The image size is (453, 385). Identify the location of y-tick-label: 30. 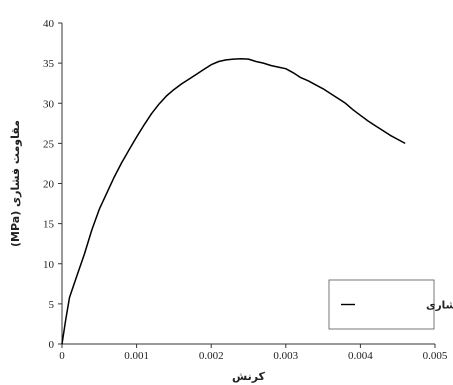
(49, 104).